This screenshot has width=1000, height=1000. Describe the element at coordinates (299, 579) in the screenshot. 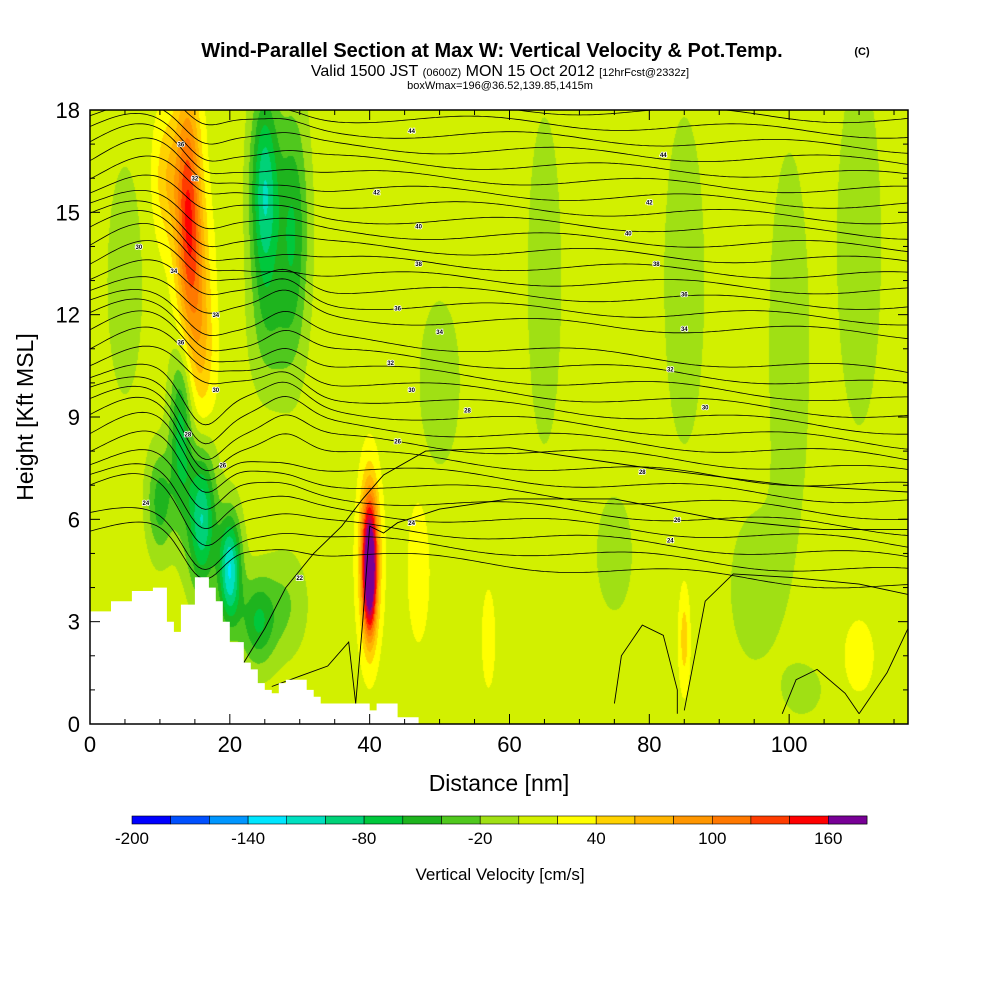

I see `contour-label: 22` at that location.